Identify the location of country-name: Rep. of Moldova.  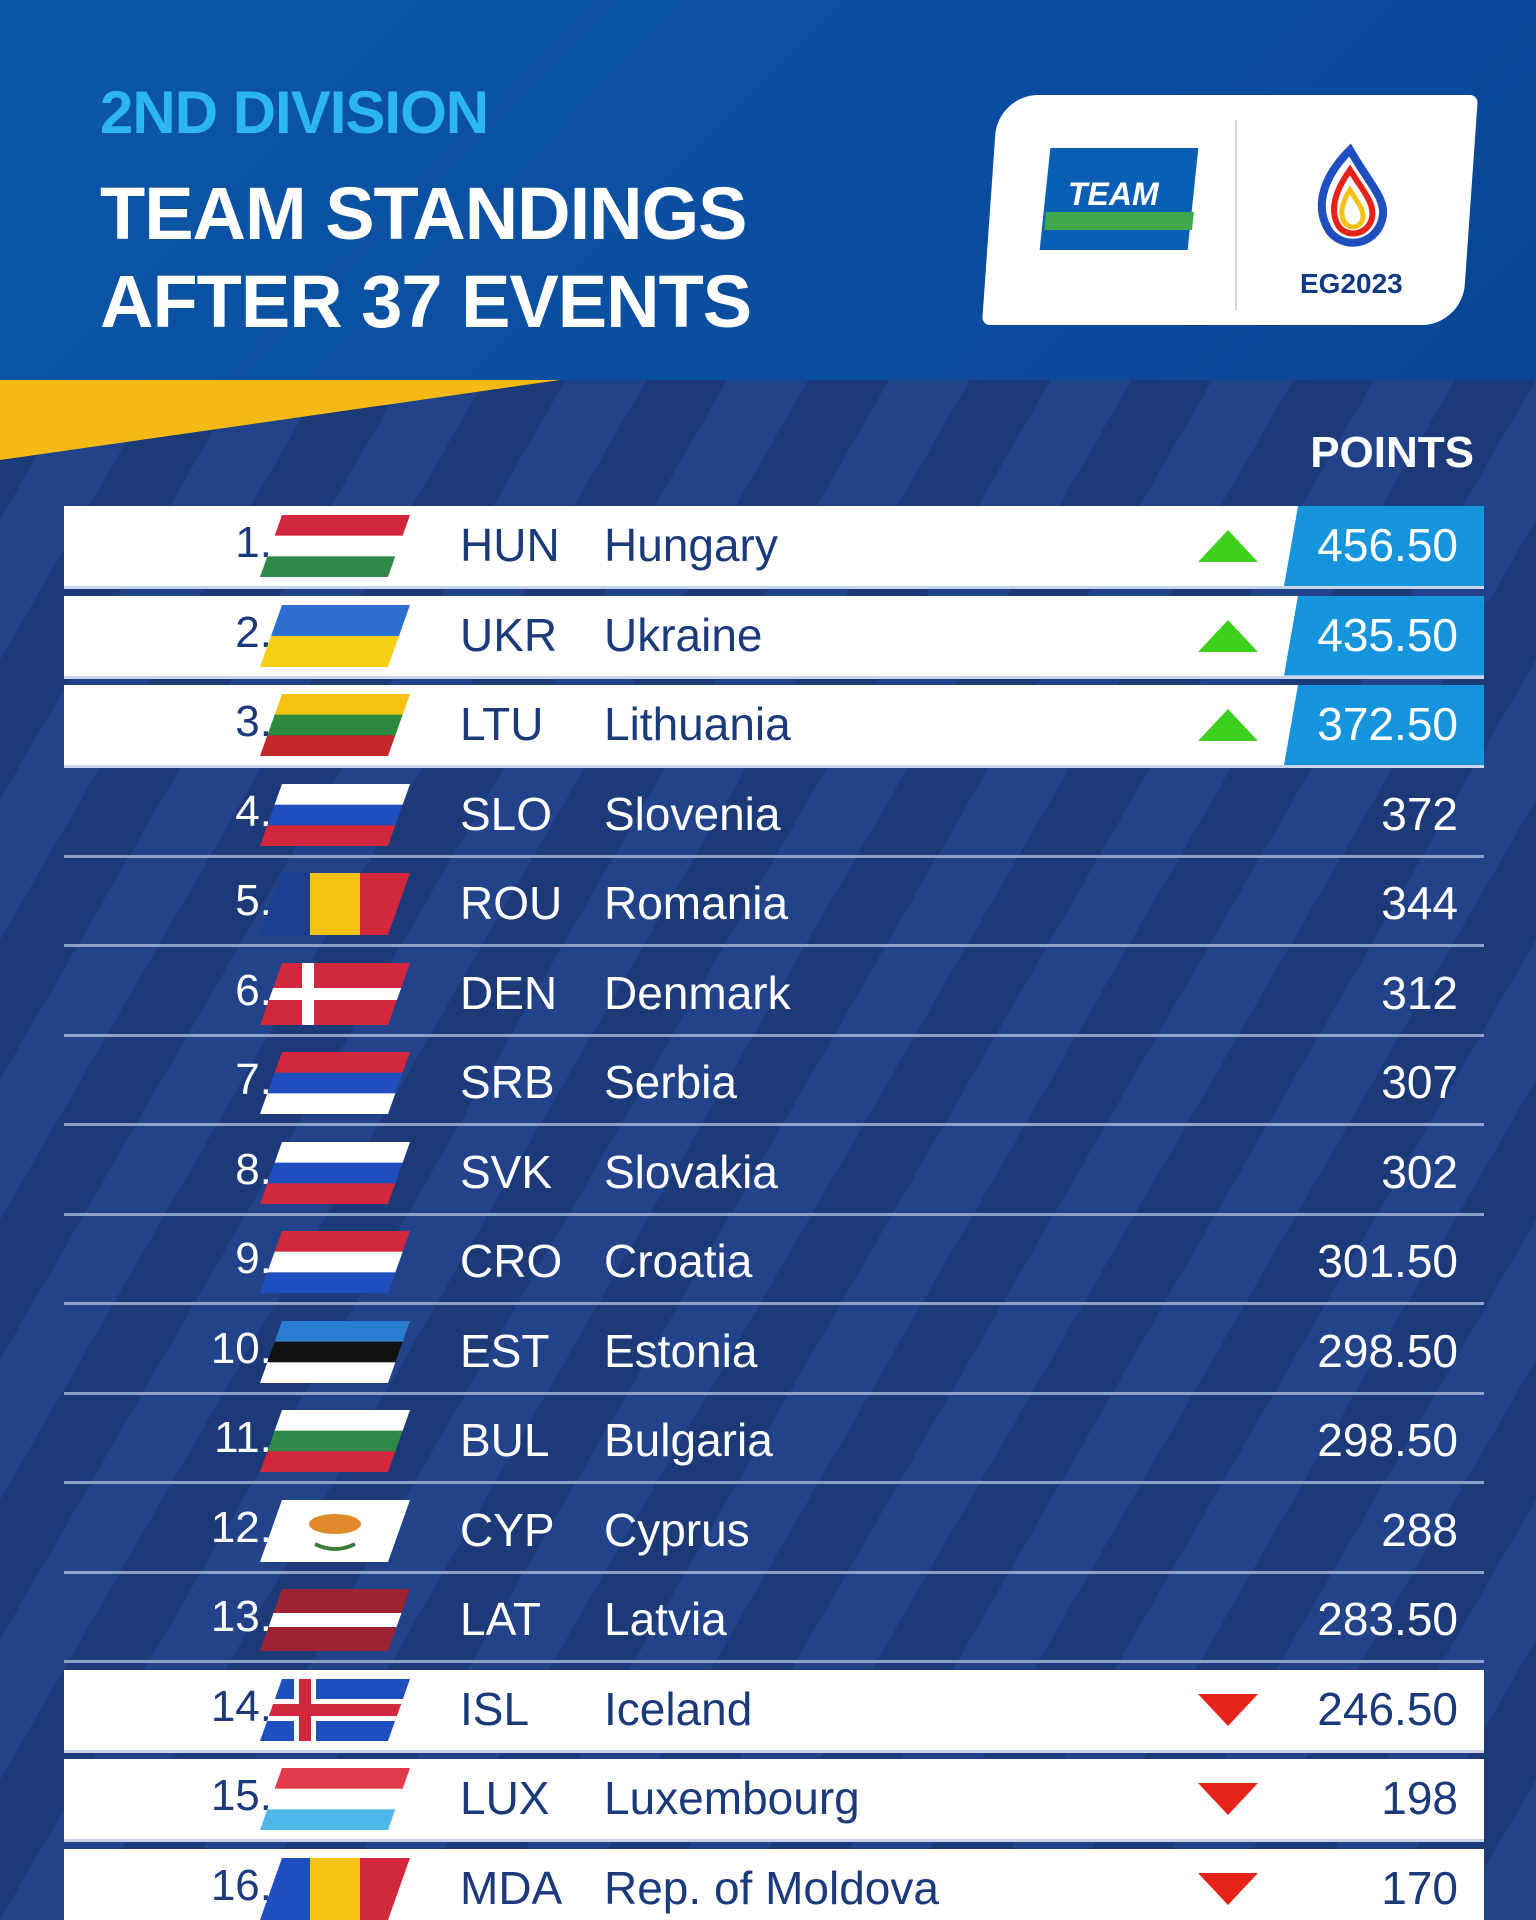
(771, 1887).